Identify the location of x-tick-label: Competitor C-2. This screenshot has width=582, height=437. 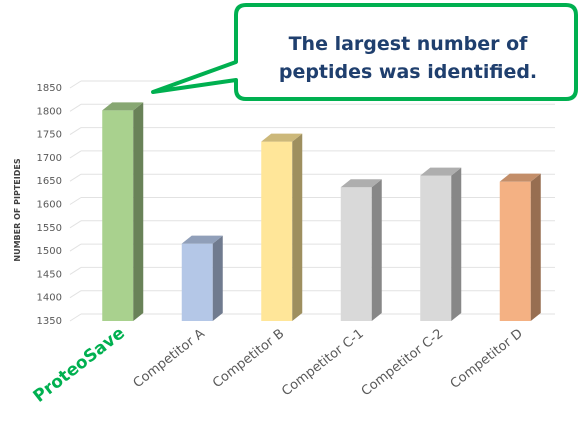
(402, 362).